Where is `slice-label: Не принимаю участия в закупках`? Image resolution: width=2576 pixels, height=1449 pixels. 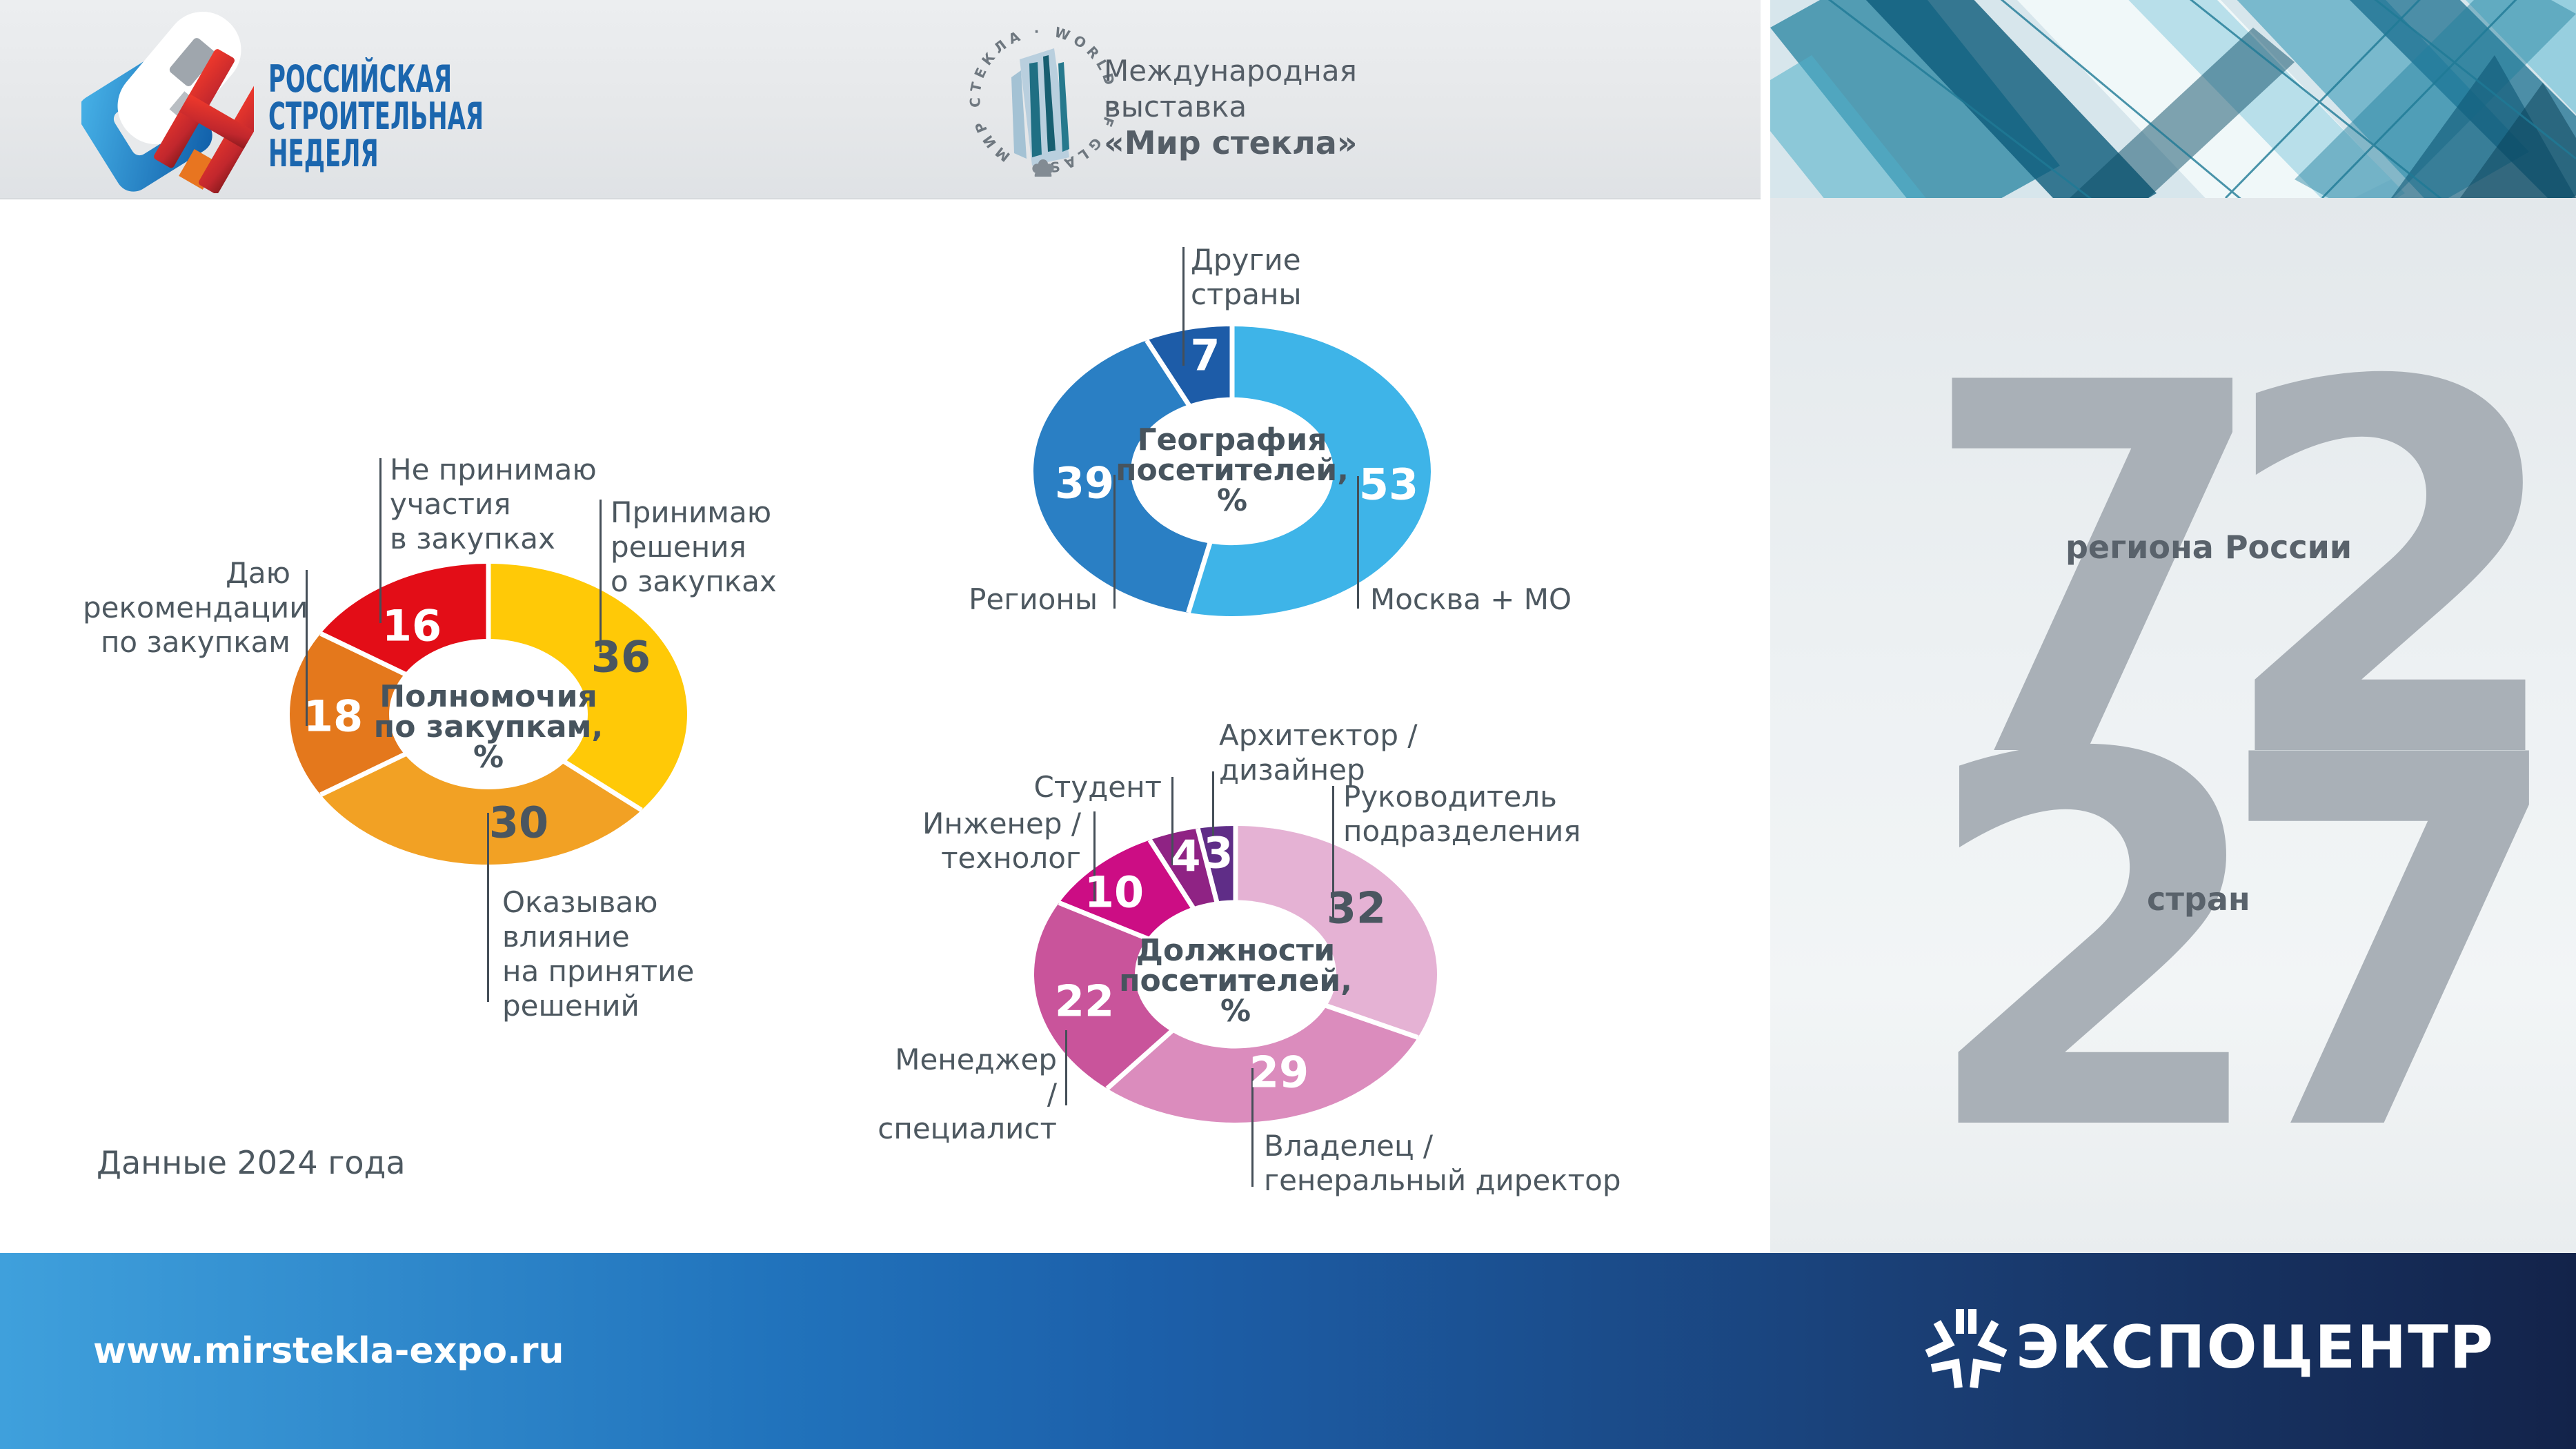
slice-label: Не принимаю участия в закупках is located at coordinates (493, 504).